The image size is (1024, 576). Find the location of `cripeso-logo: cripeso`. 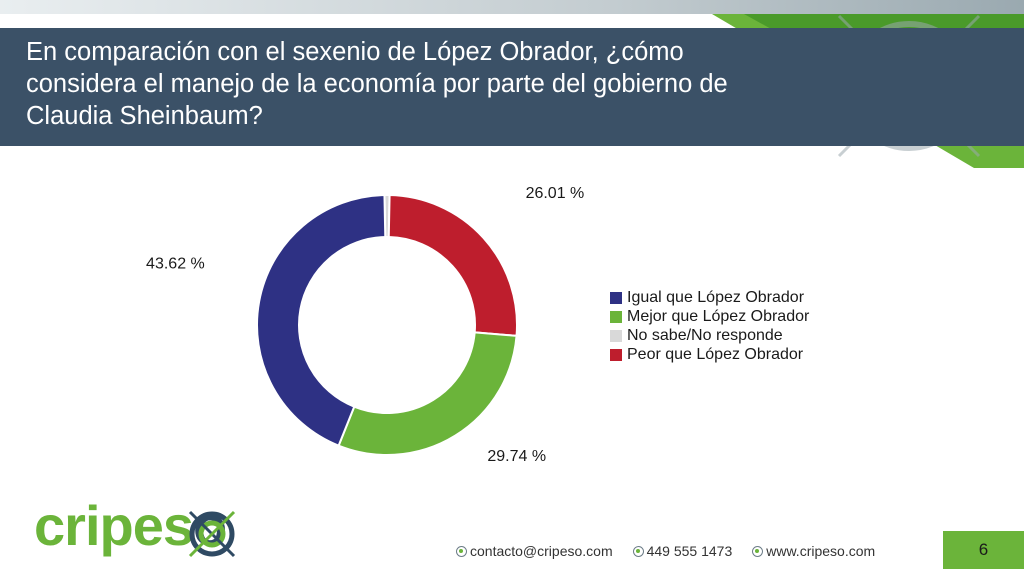

cripeso-logo: cripeso is located at coordinates (139, 529).